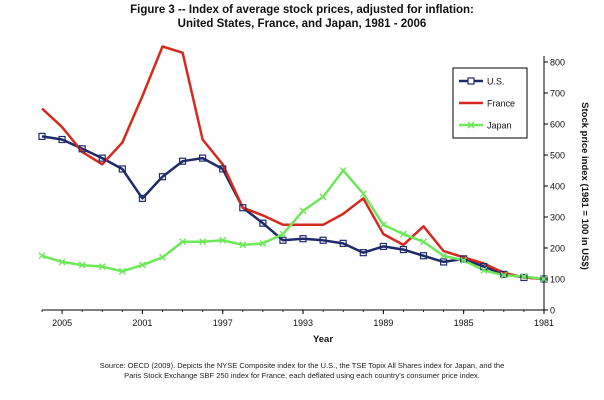  Describe the element at coordinates (303, 323) in the screenshot. I see `x-tick-label: 1993` at that location.